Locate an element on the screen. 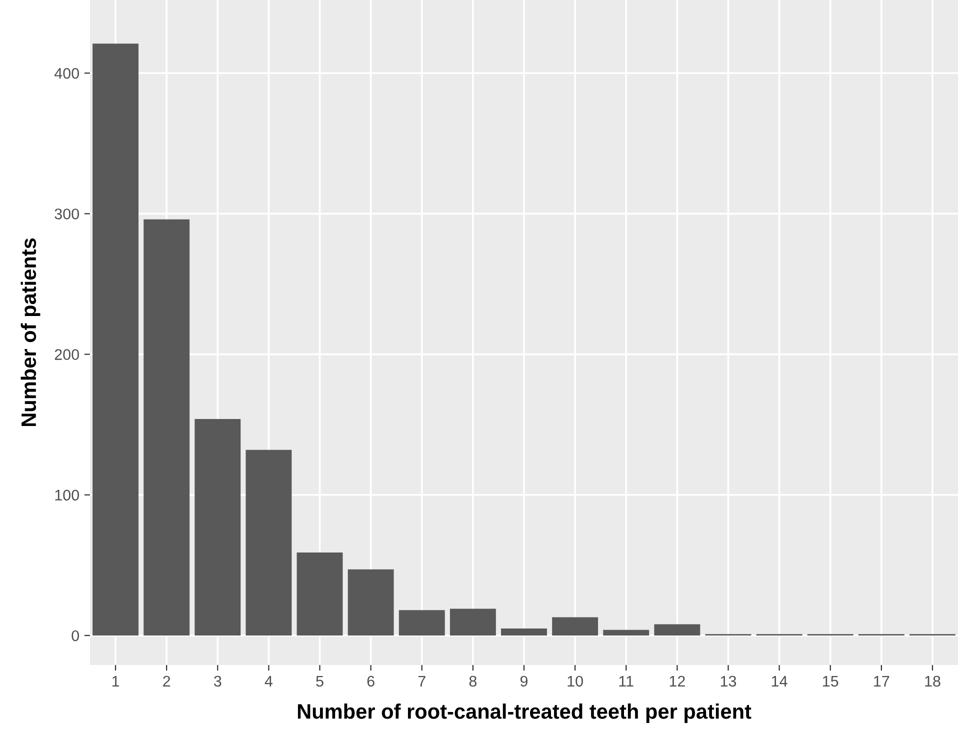 The height and width of the screenshot is (731, 958). x-tick-label: 11 is located at coordinates (626, 681).